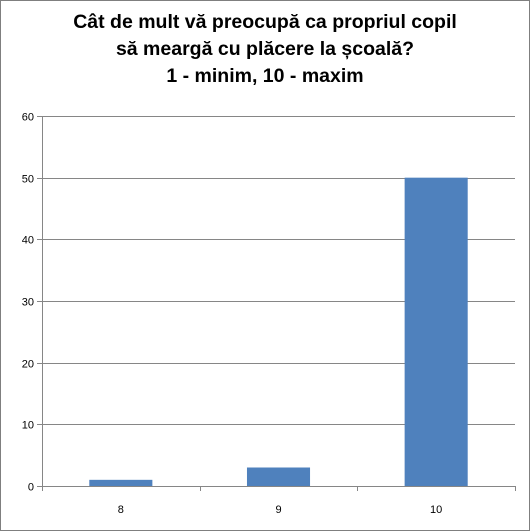 The width and height of the screenshot is (530, 531). I want to click on y-tick-label: 0, so click(31, 488).